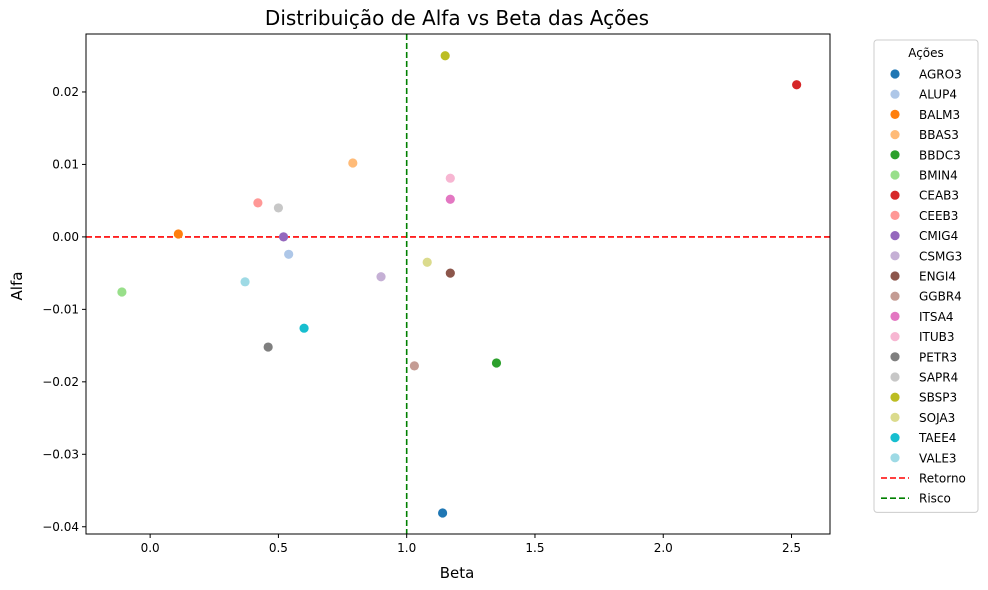 Image resolution: width=988 pixels, height=590 pixels. I want to click on legend-label: TAEE4, so click(937, 438).